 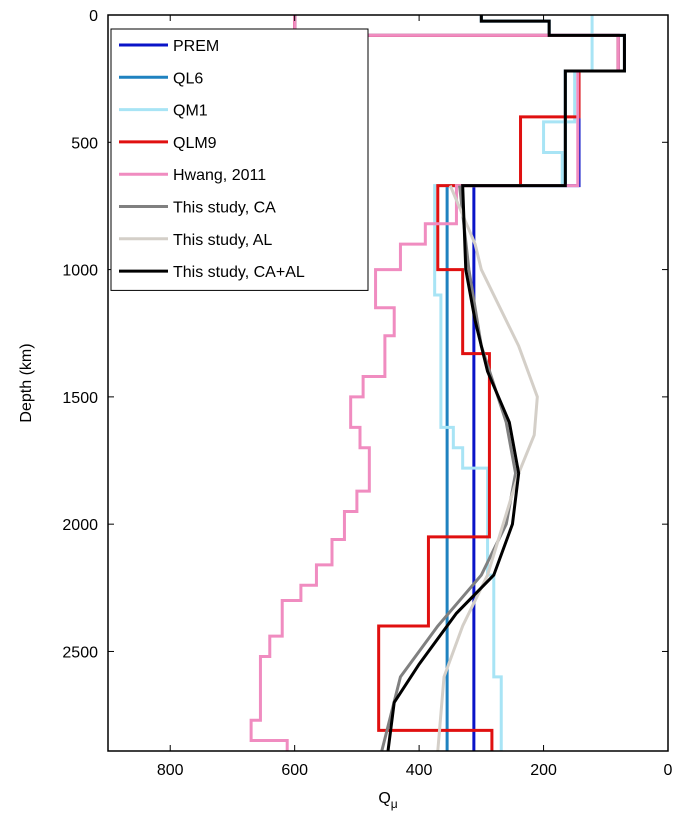 I want to click on y-axis-label: Depth (km), so click(x=26, y=382).